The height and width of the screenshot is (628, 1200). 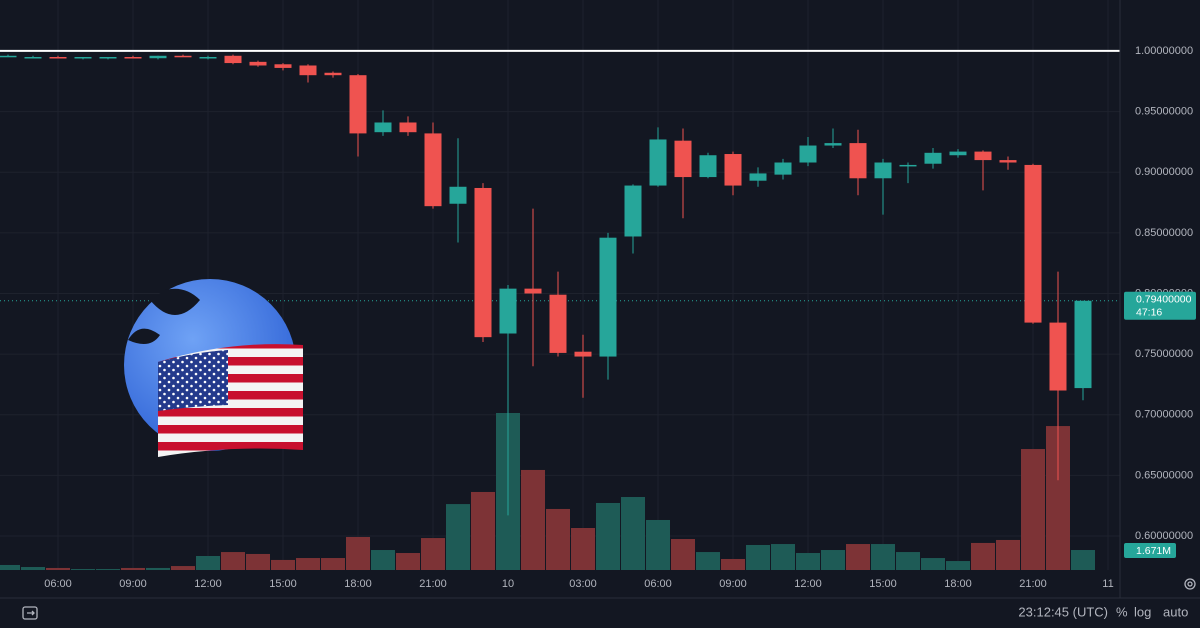 What do you see at coordinates (1063, 611) in the screenshot?
I see `clock: 23:12:45 (UTC)` at bounding box center [1063, 611].